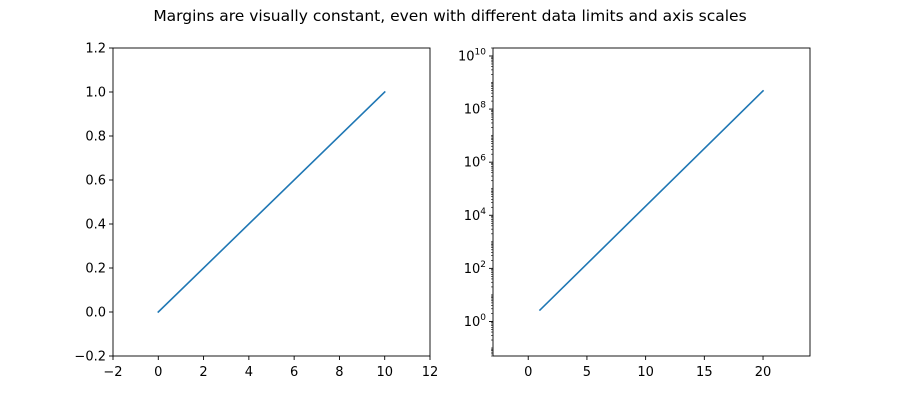 This screenshot has height=400, width=900. What do you see at coordinates (483, 265) in the screenshot?
I see `y-tick-exponent: 2` at bounding box center [483, 265].